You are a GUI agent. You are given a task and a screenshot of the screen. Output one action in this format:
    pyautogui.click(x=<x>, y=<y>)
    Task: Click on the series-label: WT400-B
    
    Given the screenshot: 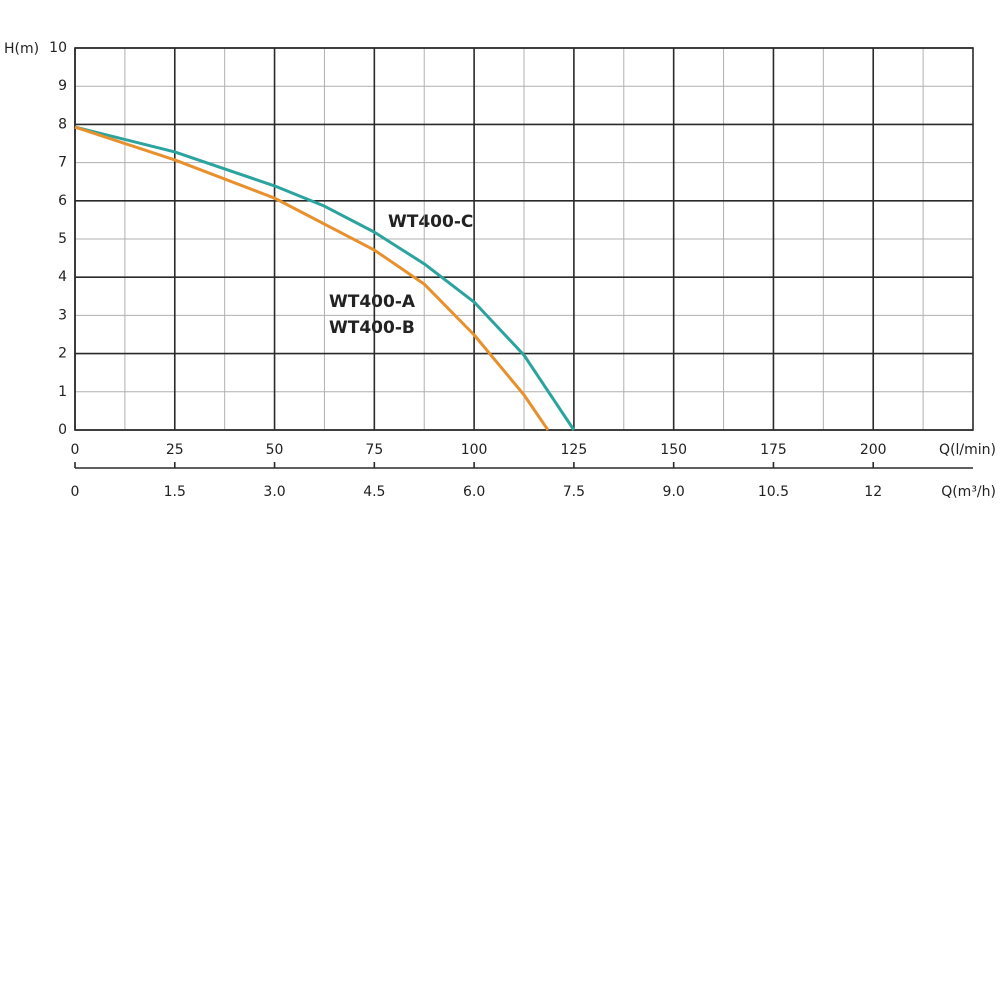 What is the action you would take?
    pyautogui.click(x=372, y=328)
    